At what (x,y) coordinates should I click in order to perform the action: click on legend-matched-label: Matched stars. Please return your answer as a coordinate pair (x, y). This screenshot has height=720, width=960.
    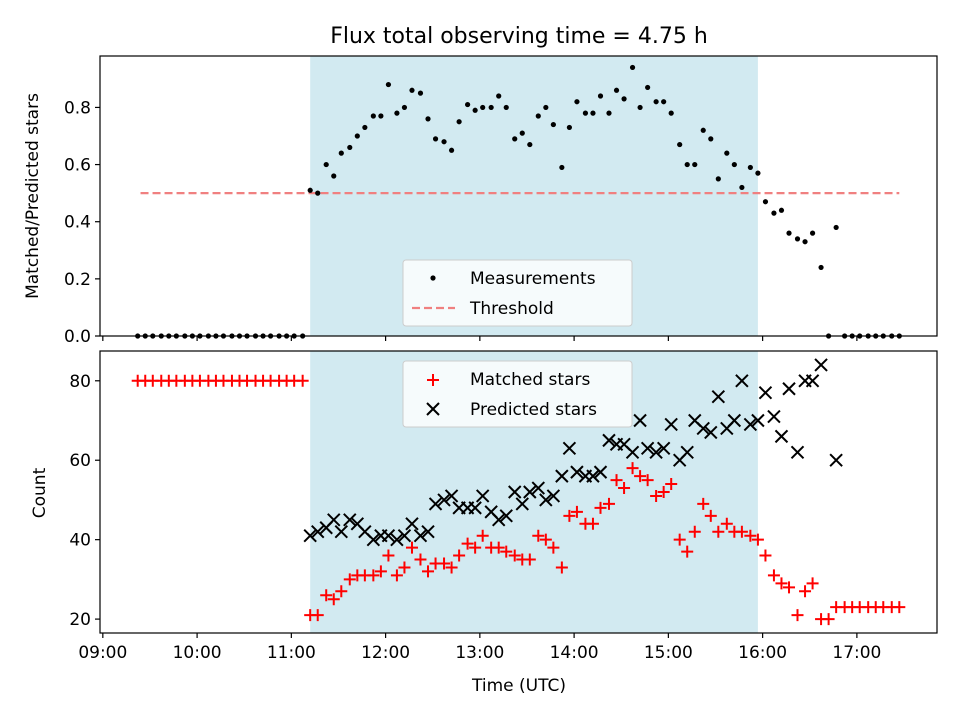
    Looking at the image, I should click on (530, 380).